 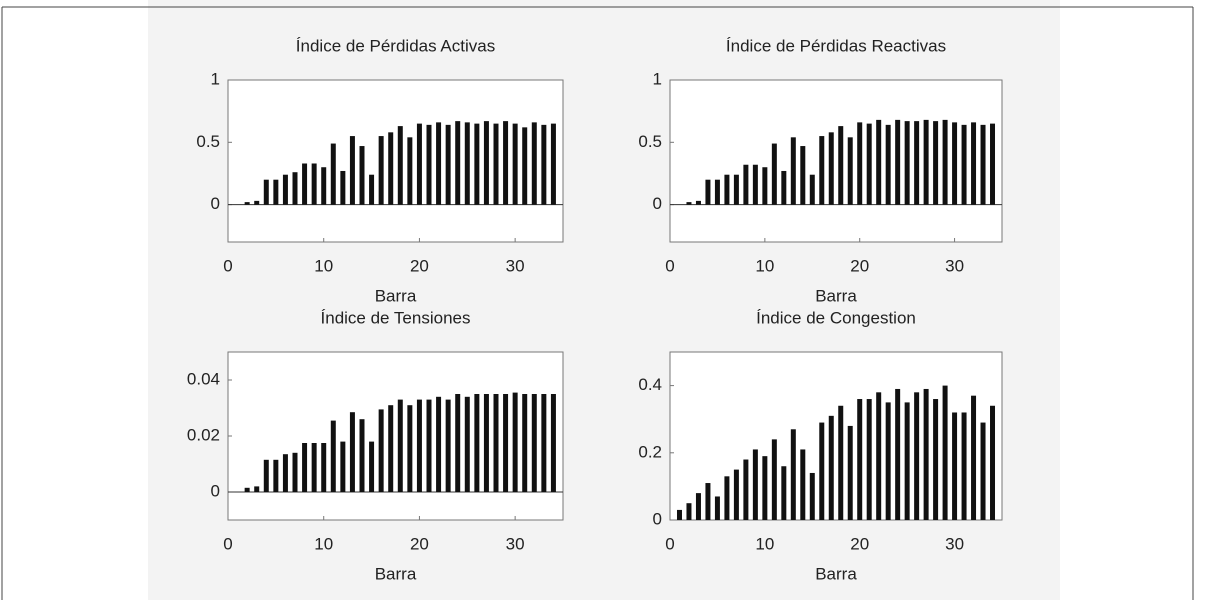 What do you see at coordinates (203, 434) in the screenshot?
I see `y-tick-label: 0.02` at bounding box center [203, 434].